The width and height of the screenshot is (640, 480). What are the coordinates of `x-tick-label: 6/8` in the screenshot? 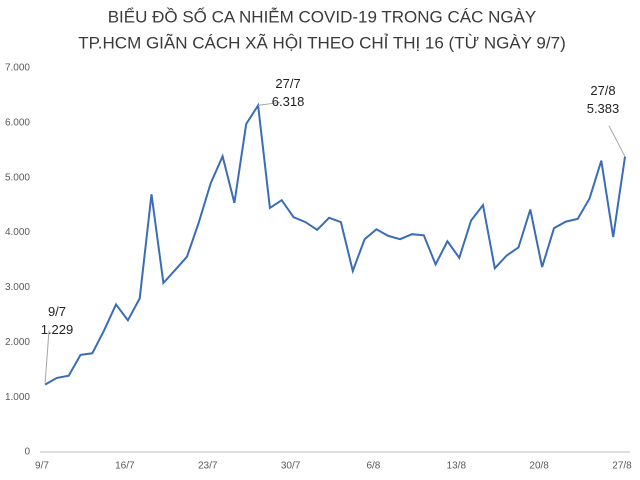 It's located at (373, 466).